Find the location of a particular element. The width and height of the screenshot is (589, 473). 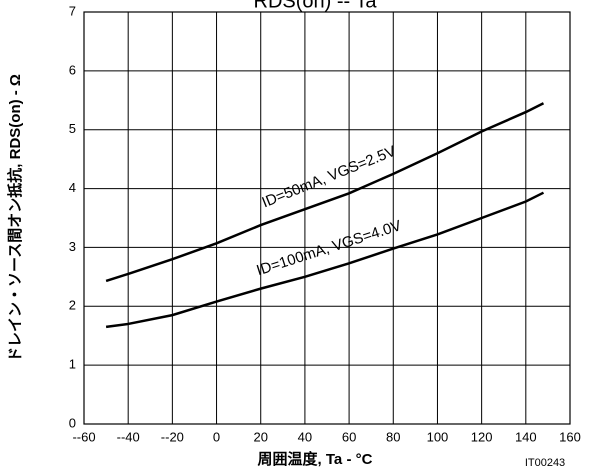

y-tick-label: 2 is located at coordinates (72, 305).